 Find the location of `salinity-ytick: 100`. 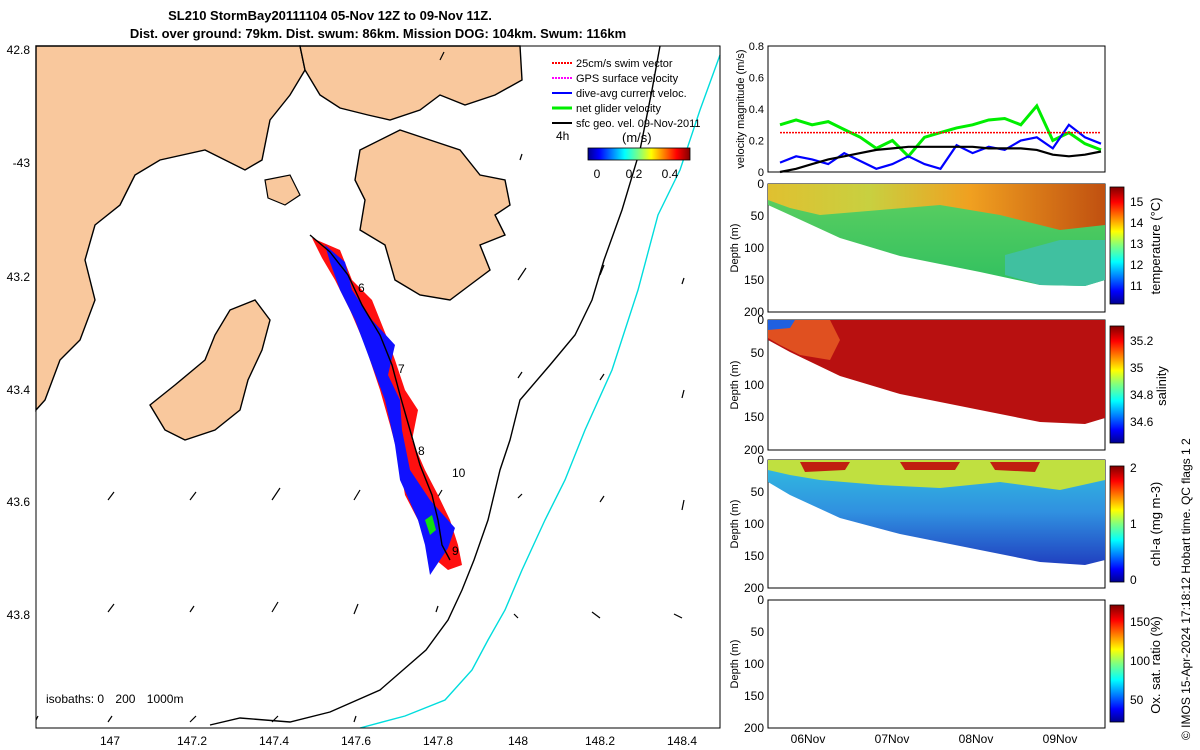

salinity-ytick: 100 is located at coordinates (754, 385).